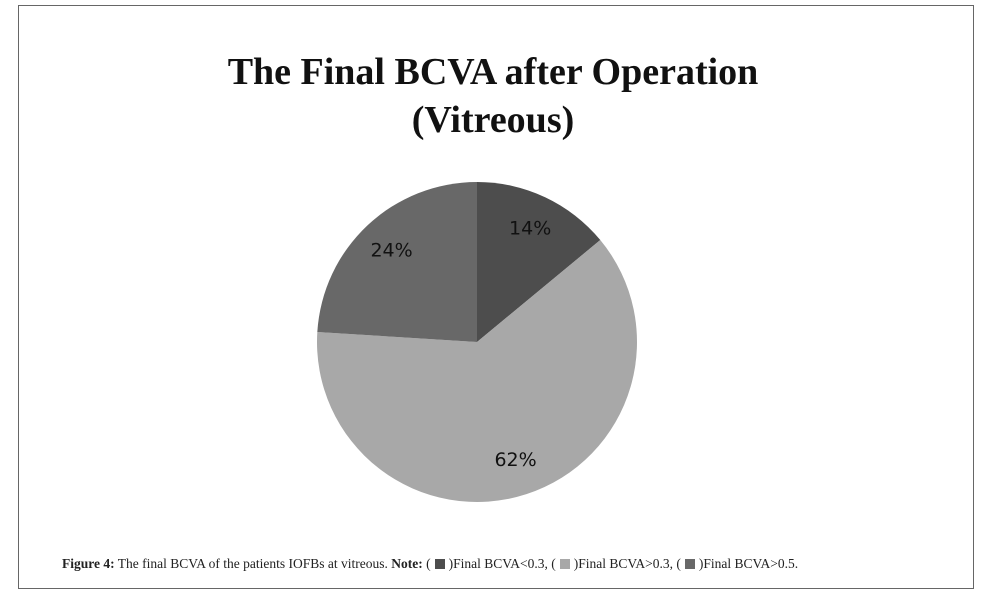 The image size is (987, 598). Describe the element at coordinates (391, 251) in the screenshot. I see `data-label: 24%` at that location.